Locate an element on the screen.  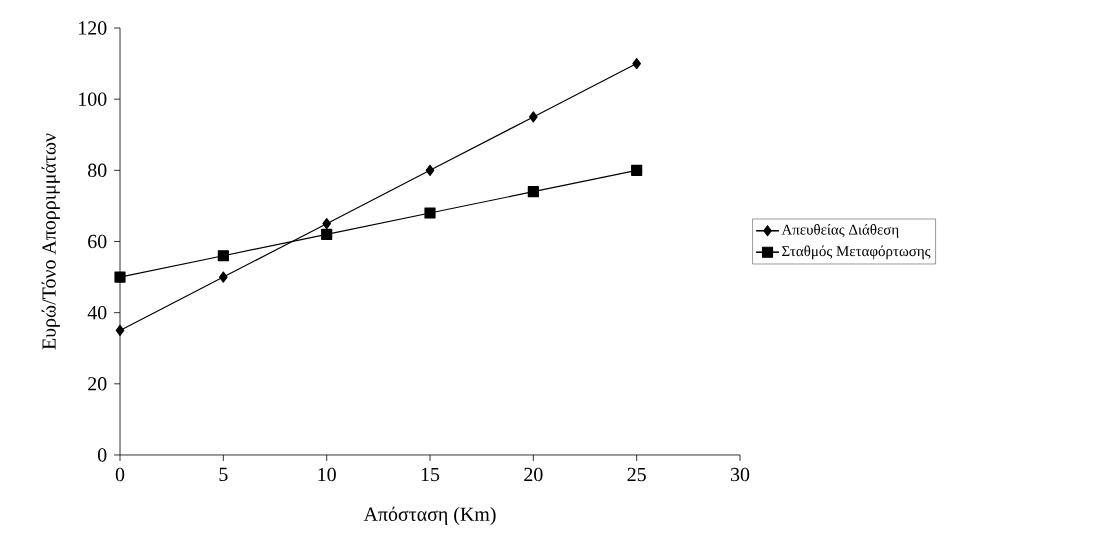
y-tick-label: 0 is located at coordinates (102, 455).